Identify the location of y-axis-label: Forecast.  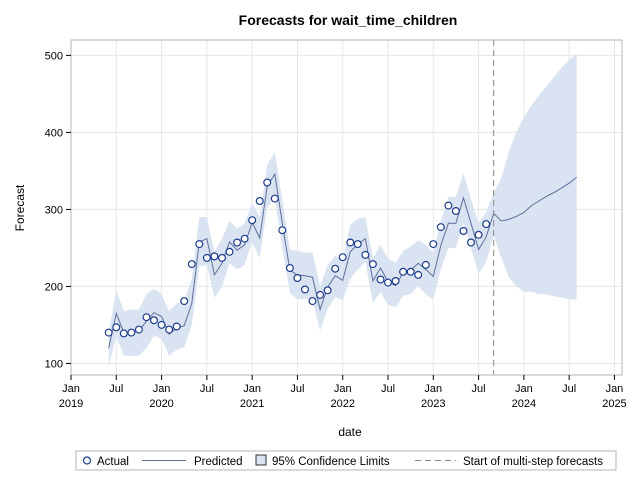
(20, 207).